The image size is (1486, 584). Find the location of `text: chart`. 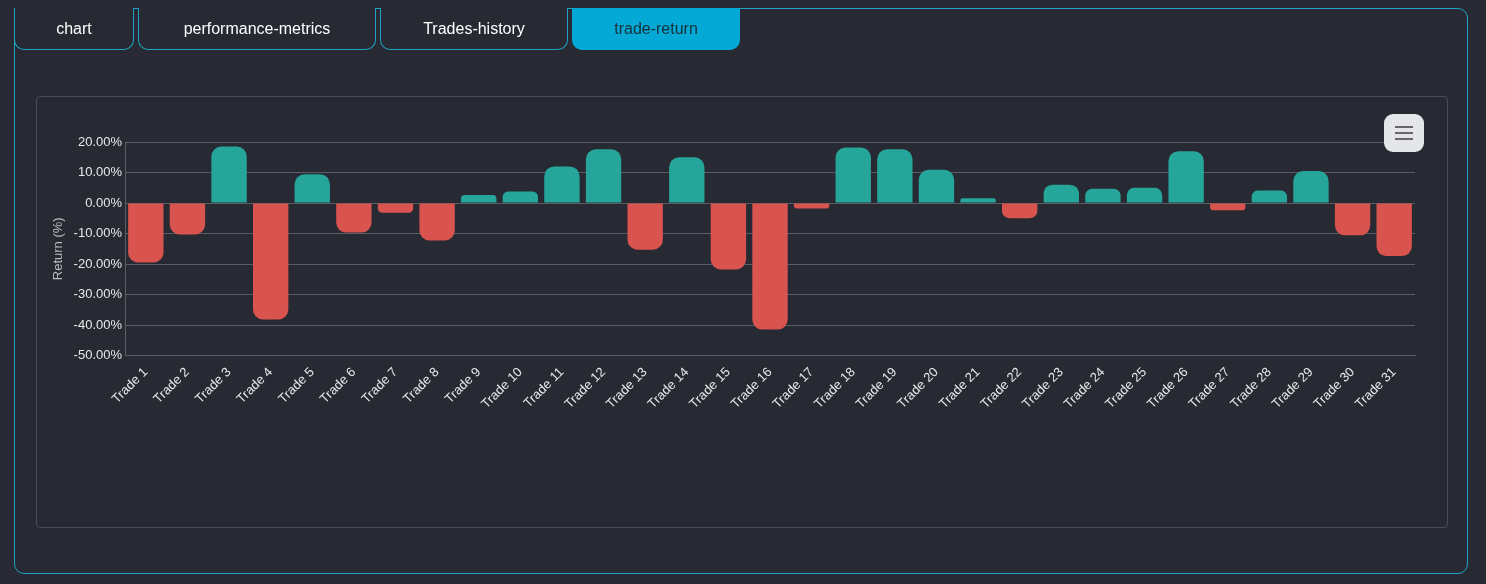

text: chart is located at coordinates (74, 29).